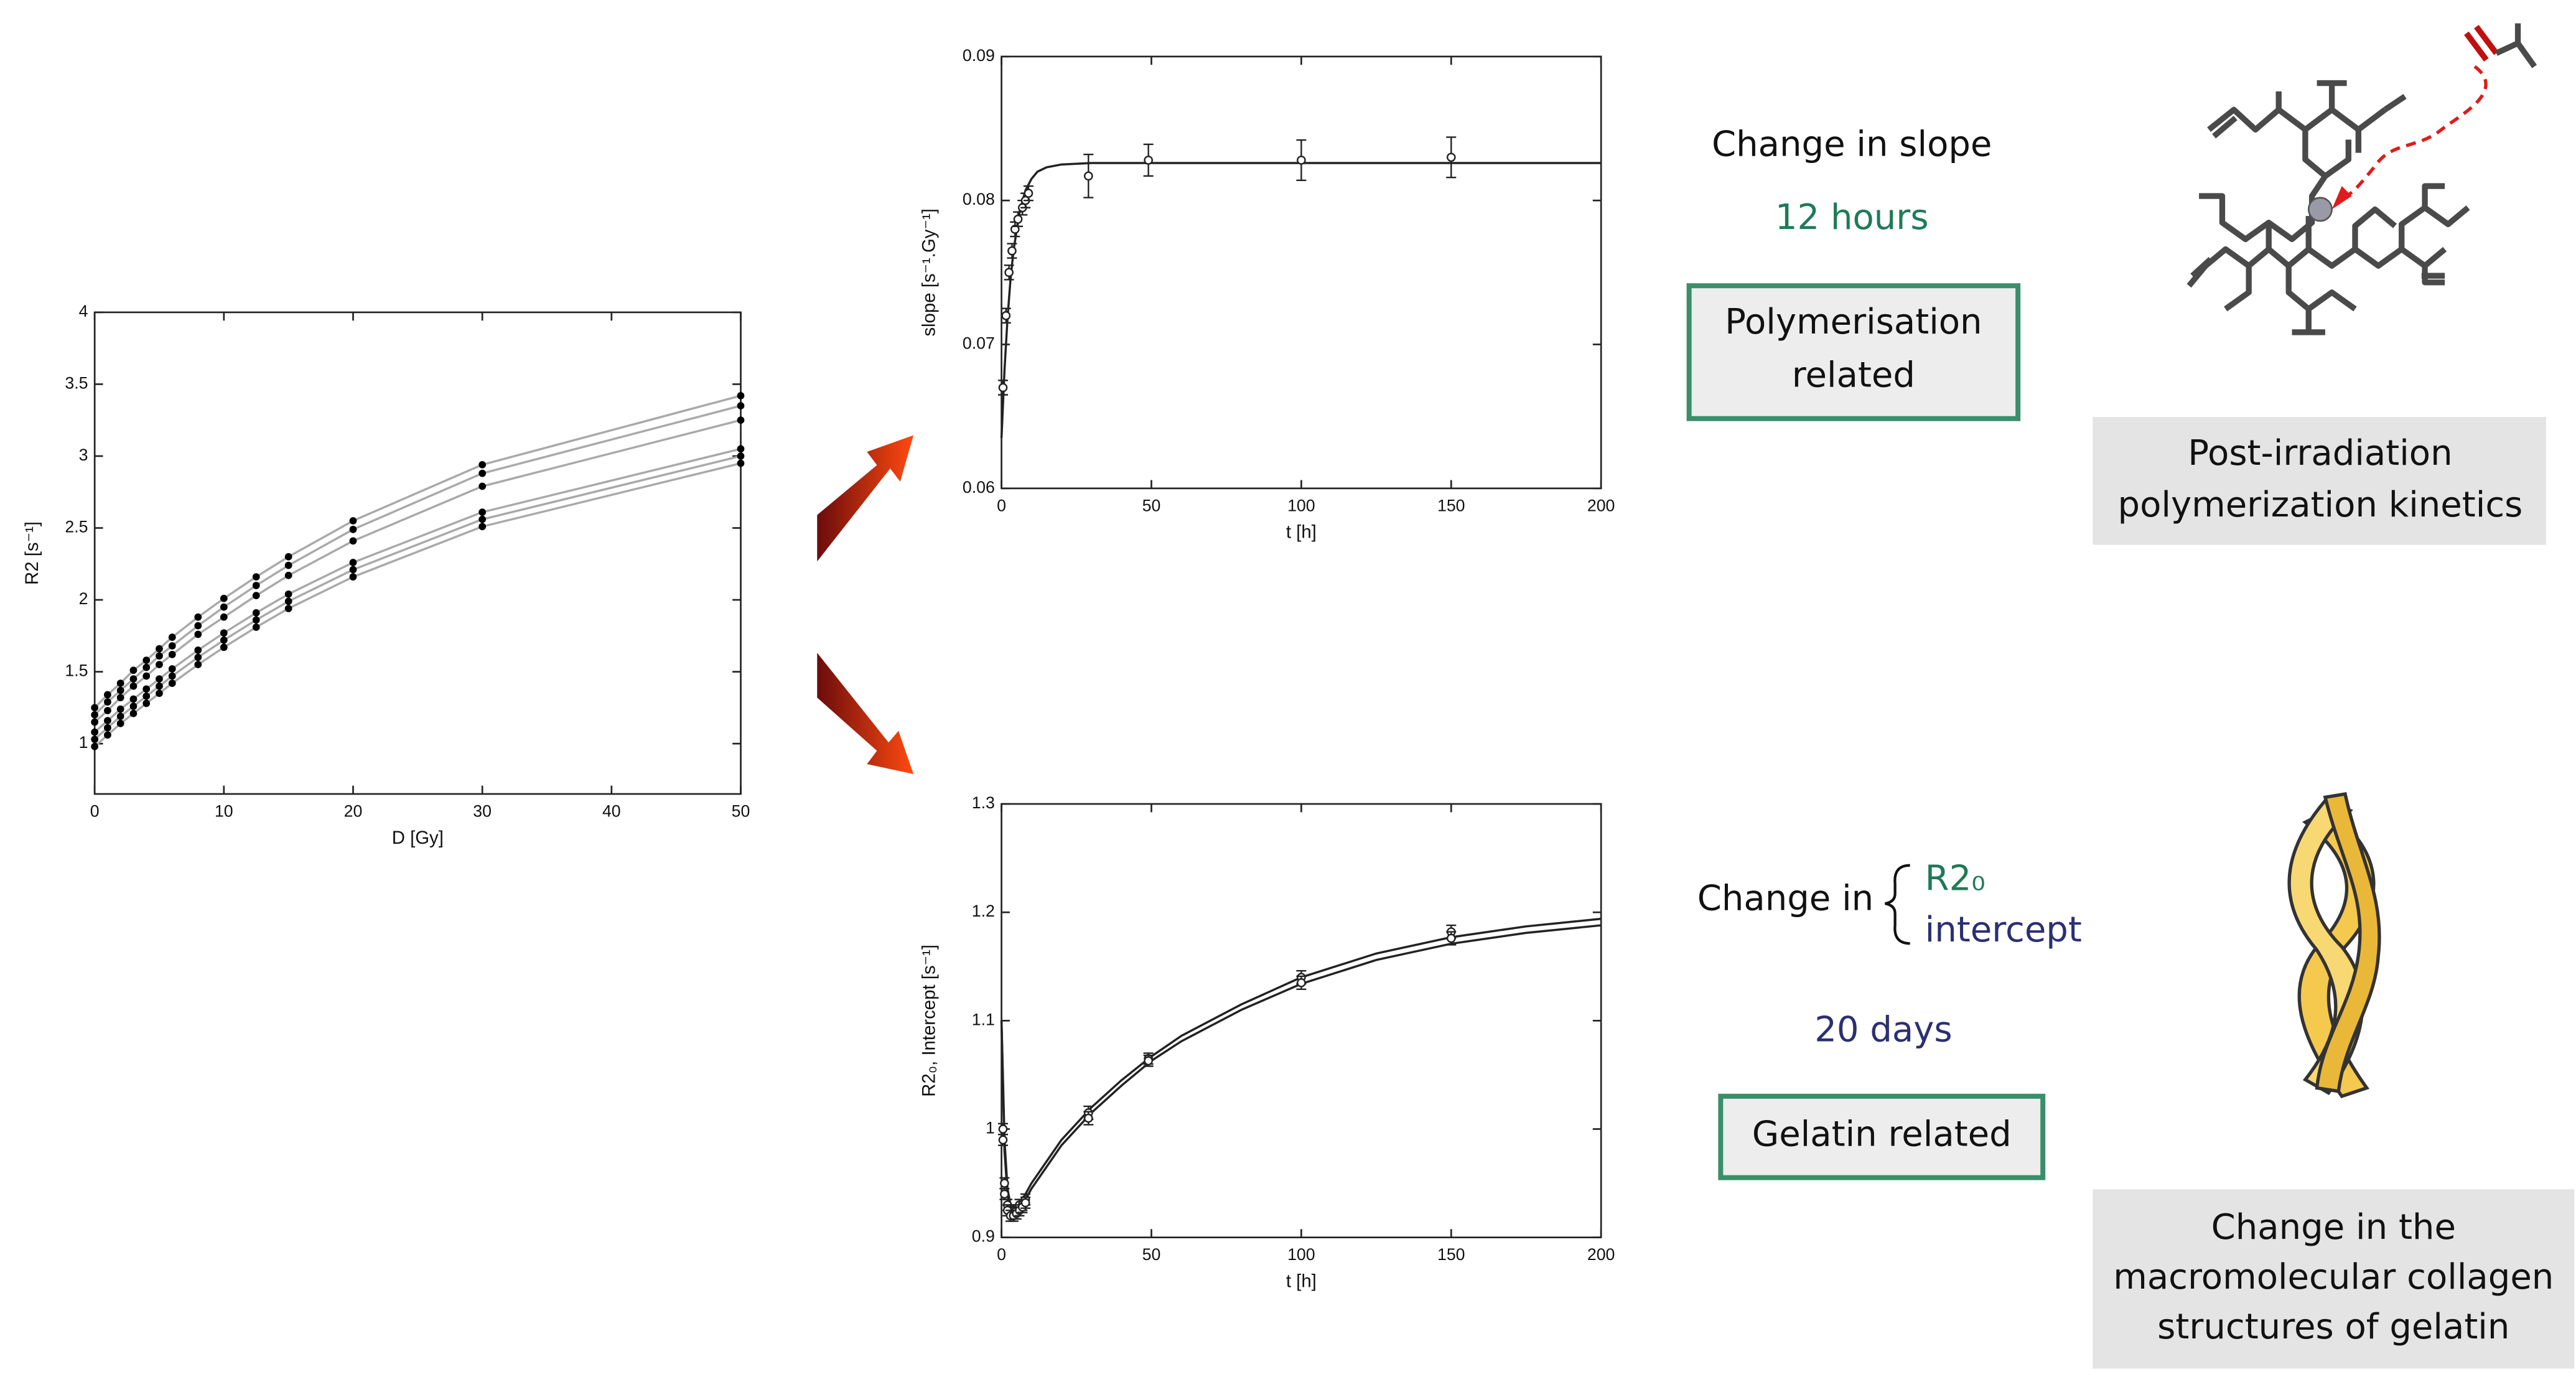  What do you see at coordinates (2003, 930) in the screenshot?
I see `label: intercept` at bounding box center [2003, 930].